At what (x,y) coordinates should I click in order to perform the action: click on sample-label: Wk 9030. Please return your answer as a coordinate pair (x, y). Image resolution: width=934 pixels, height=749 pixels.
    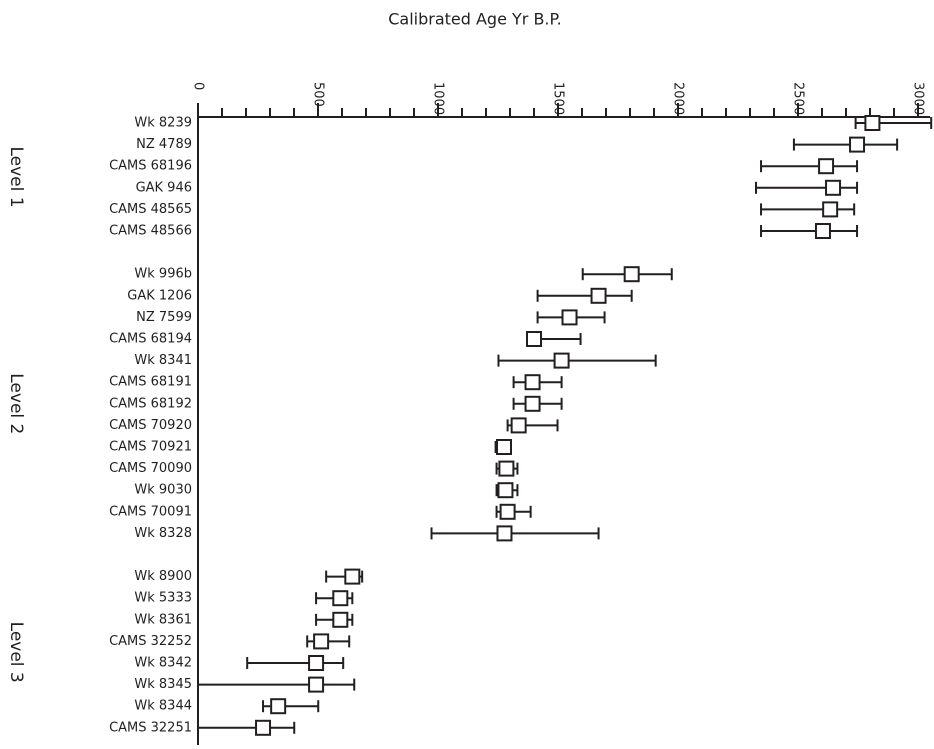
    Looking at the image, I should click on (163, 490).